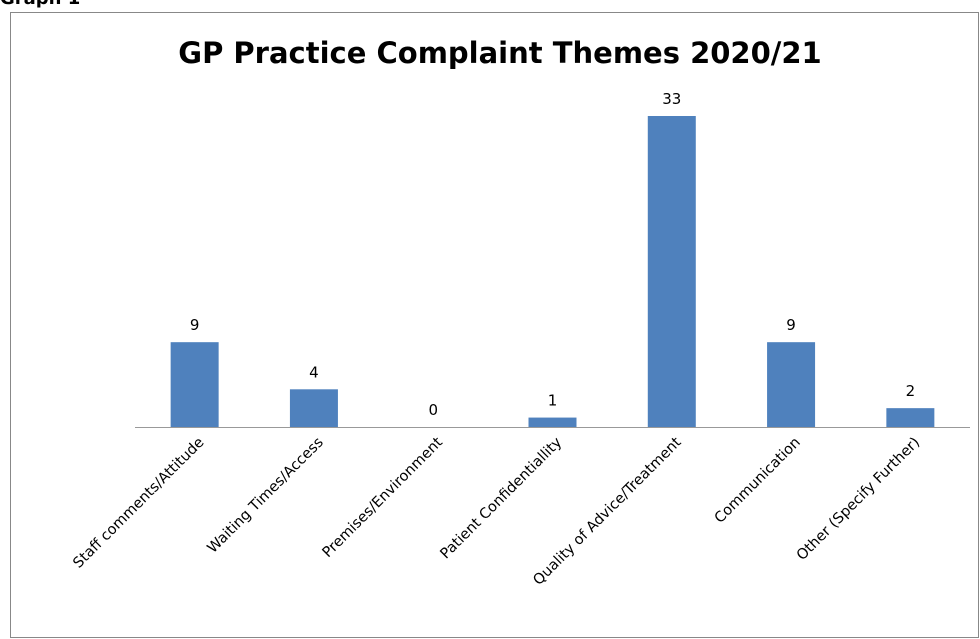 The width and height of the screenshot is (980, 639). What do you see at coordinates (314, 372) in the screenshot?
I see `data-label: 4` at bounding box center [314, 372].